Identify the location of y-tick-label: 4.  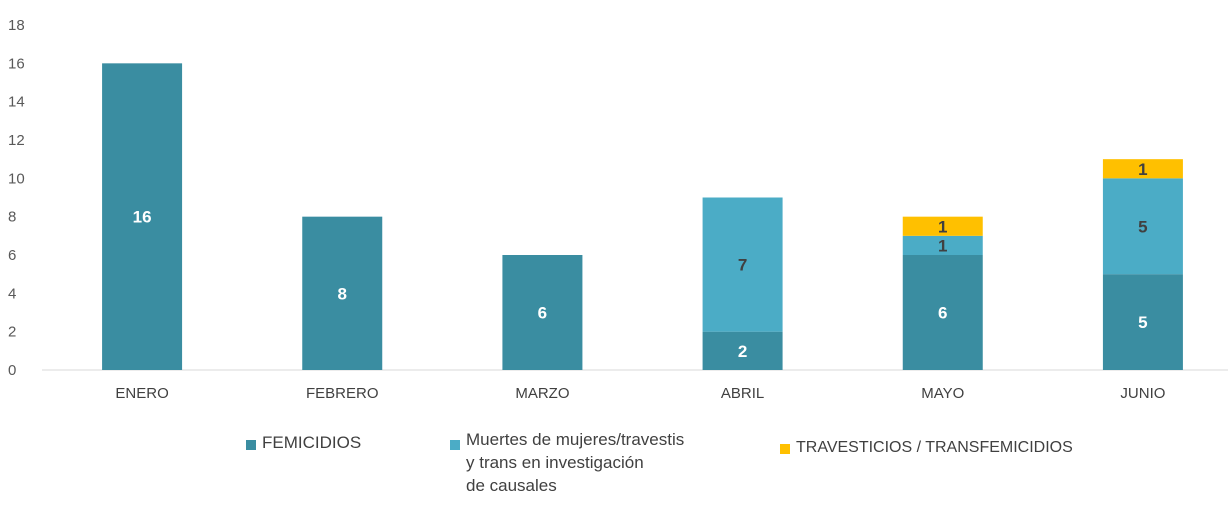
(12, 293).